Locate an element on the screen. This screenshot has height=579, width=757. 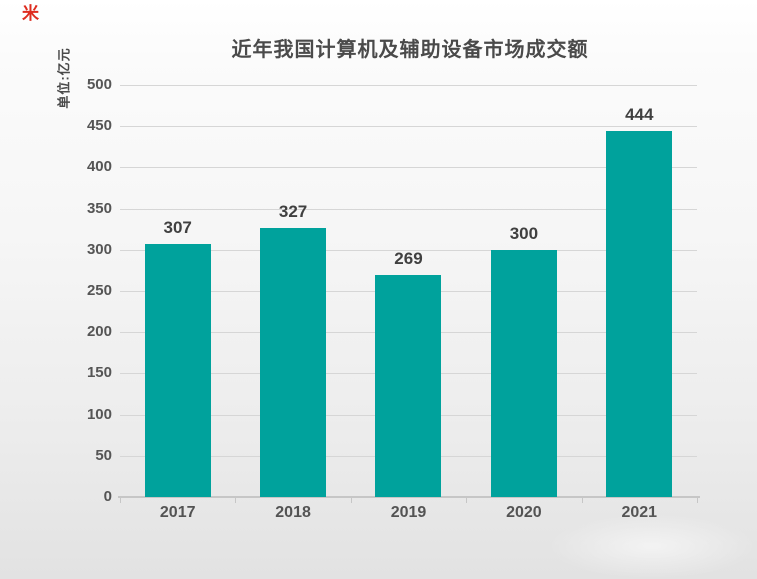
y-axis-tick-labels: 0 50 100 150 200 250 300 350 400 450 500 is located at coordinates (56, 290).